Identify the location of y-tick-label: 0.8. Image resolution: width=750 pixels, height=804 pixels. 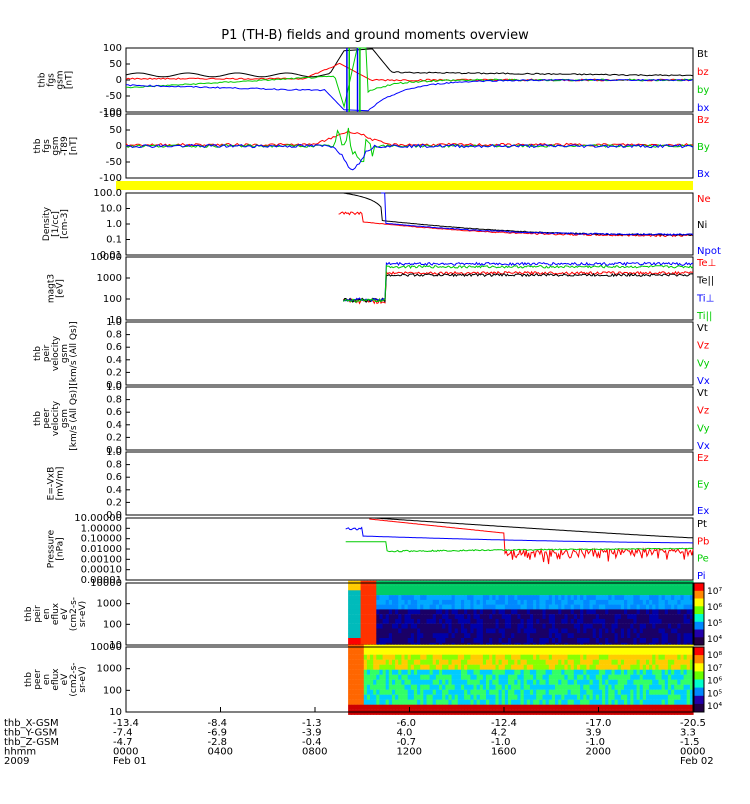
(114, 335).